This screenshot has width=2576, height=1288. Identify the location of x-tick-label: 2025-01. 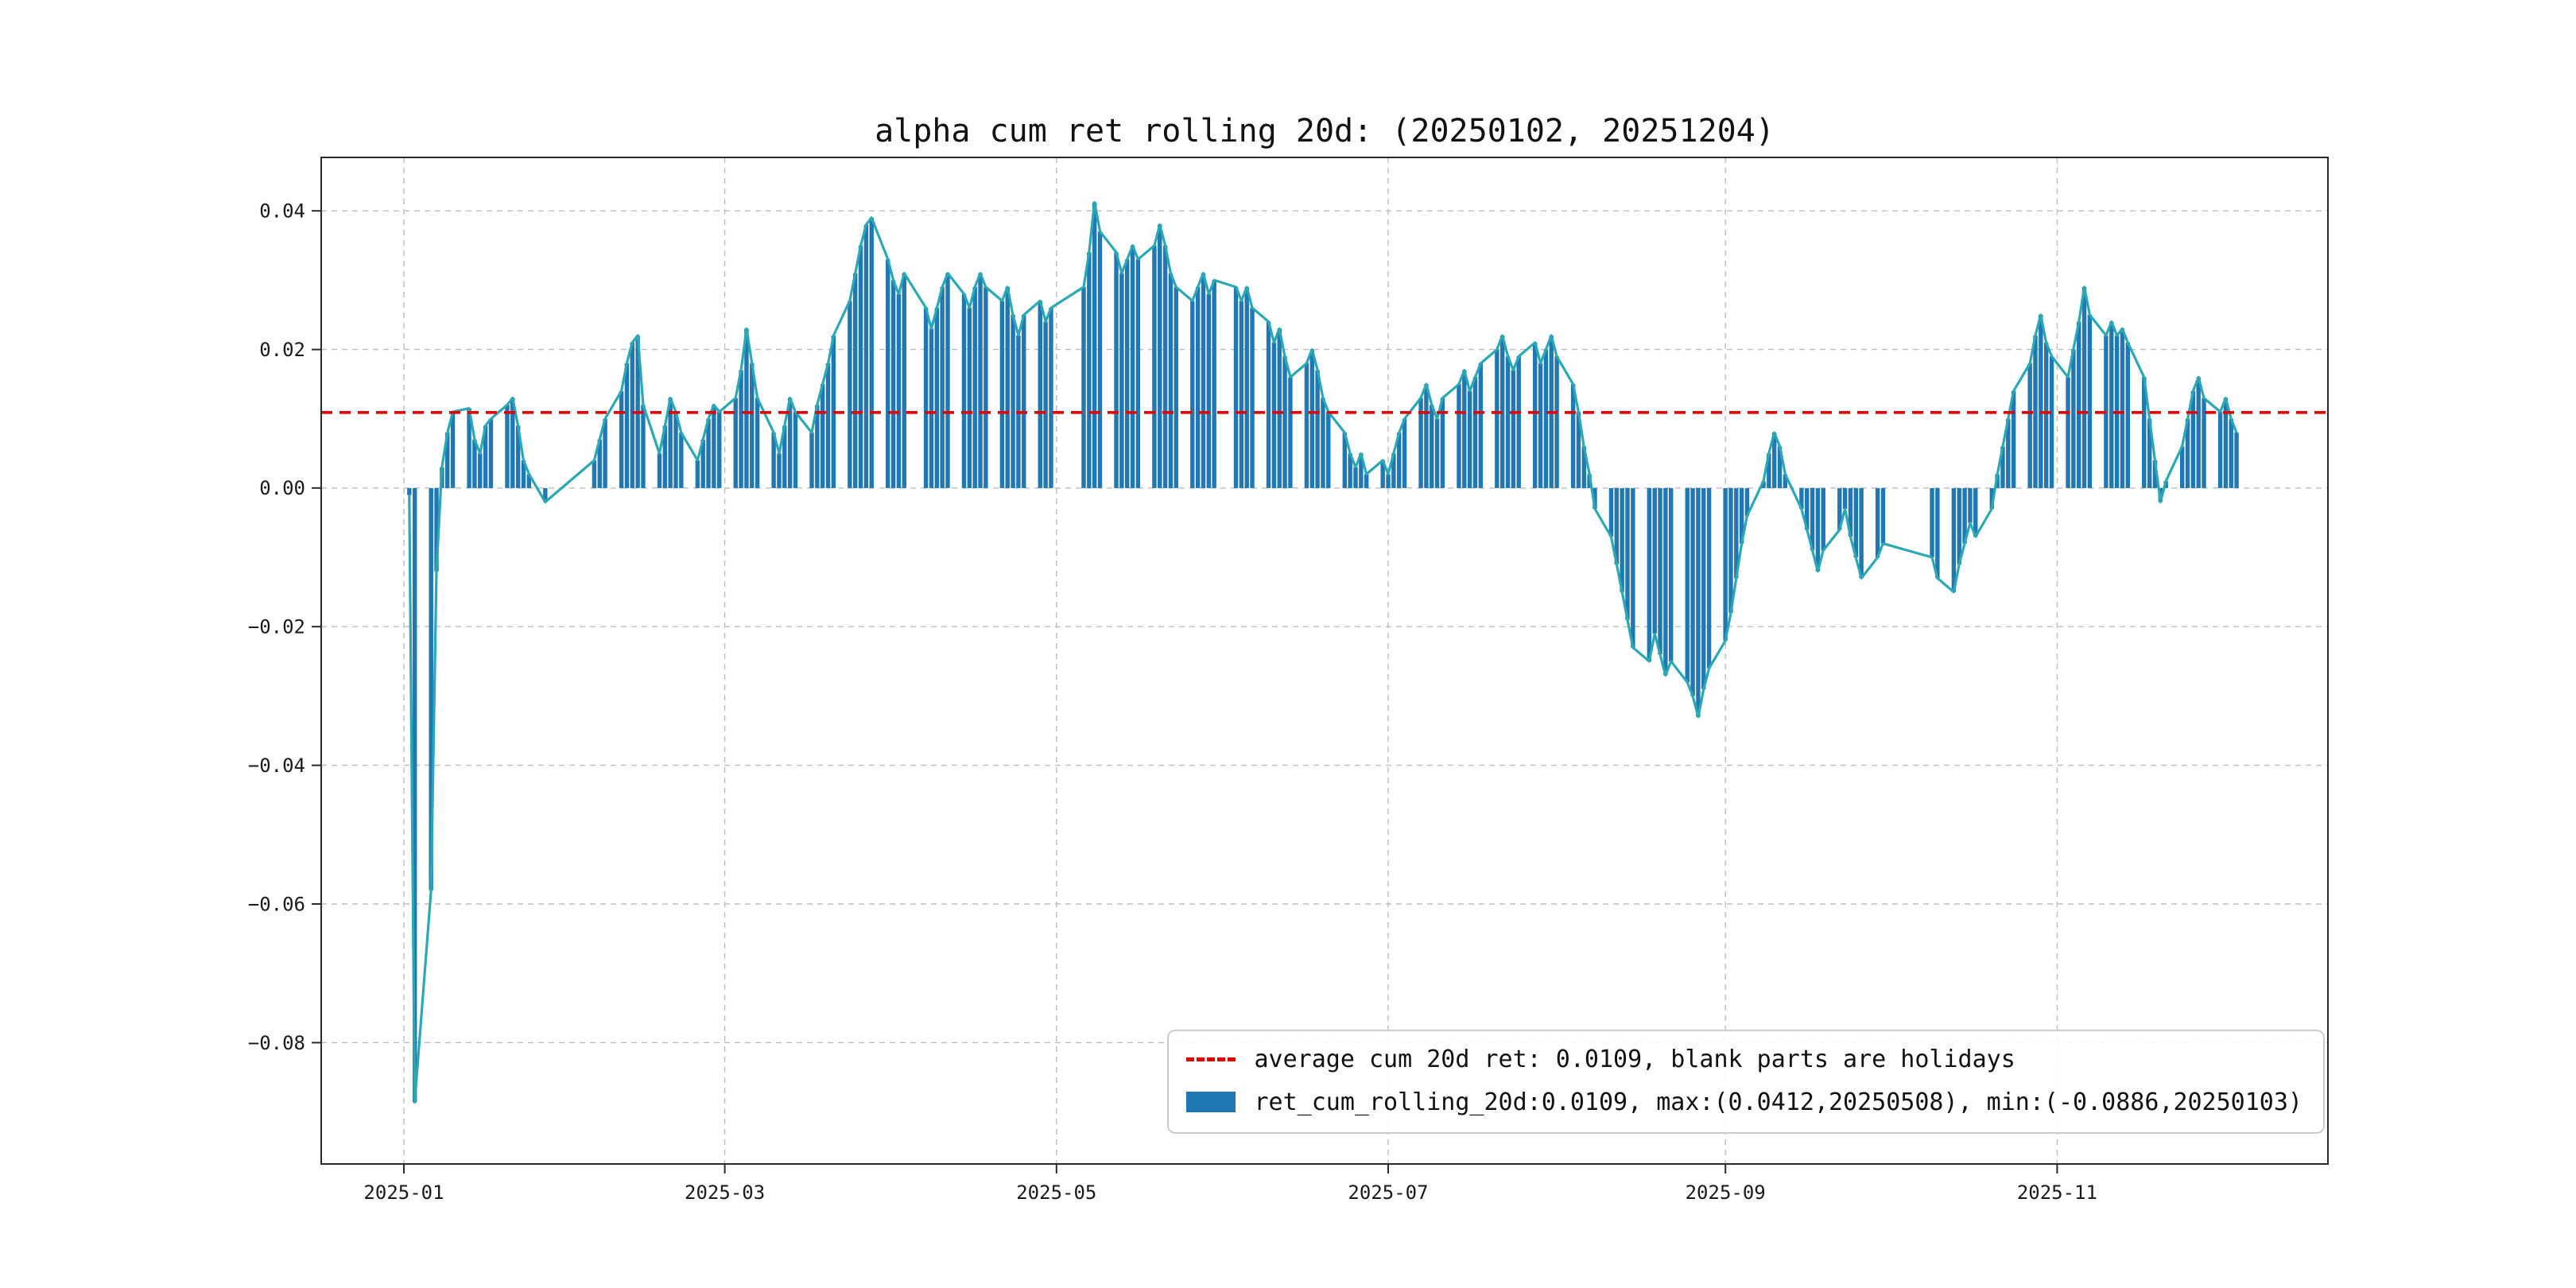
(404, 1193).